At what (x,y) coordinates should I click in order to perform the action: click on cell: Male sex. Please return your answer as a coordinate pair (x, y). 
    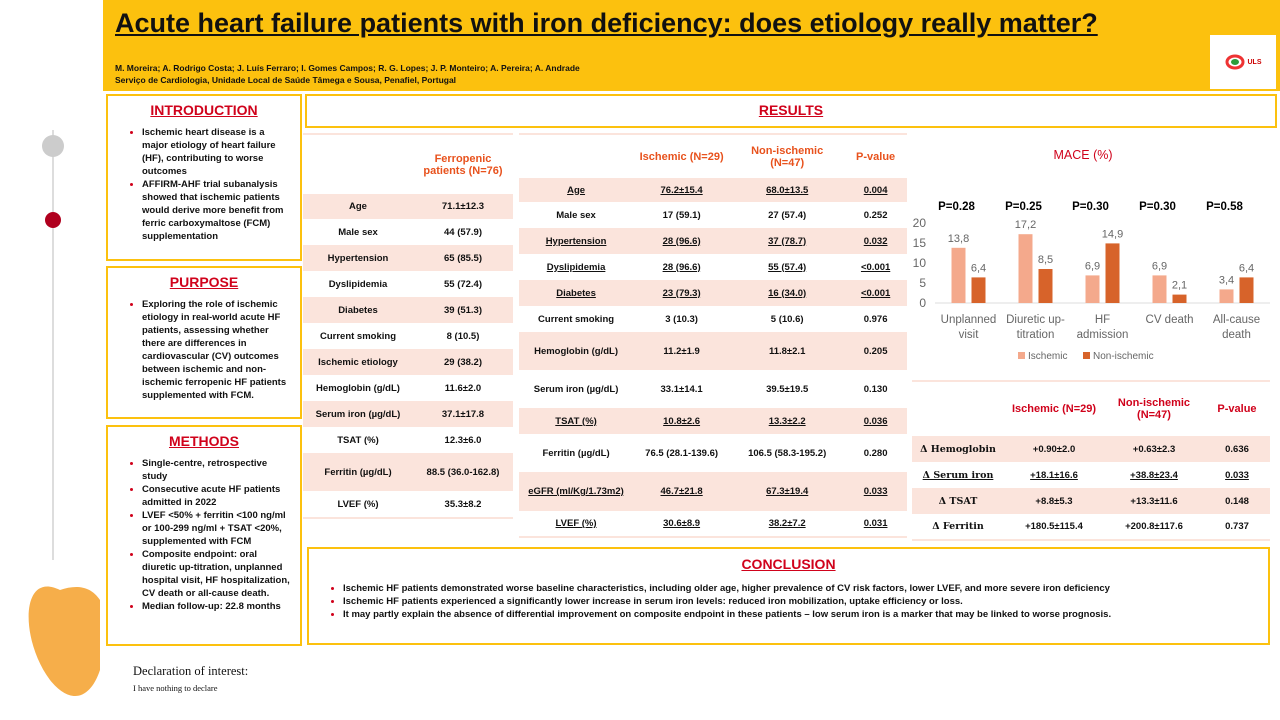
    Looking at the image, I should click on (576, 215).